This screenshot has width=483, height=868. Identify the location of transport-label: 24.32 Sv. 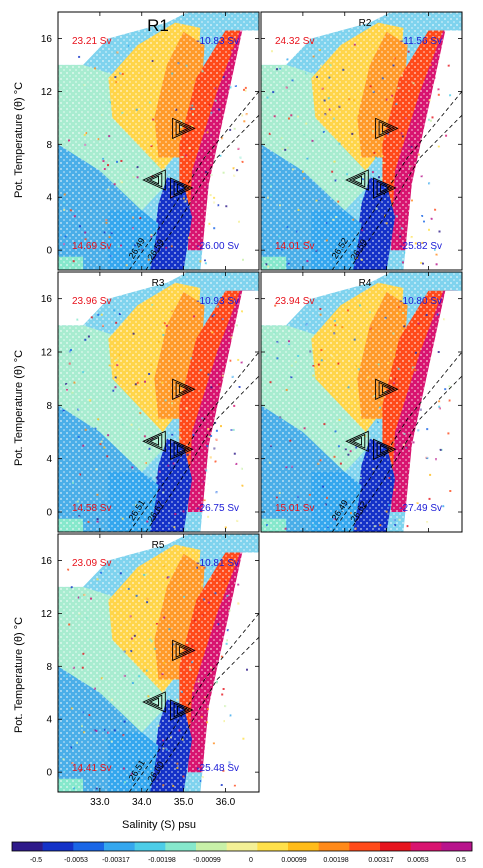
(294, 41).